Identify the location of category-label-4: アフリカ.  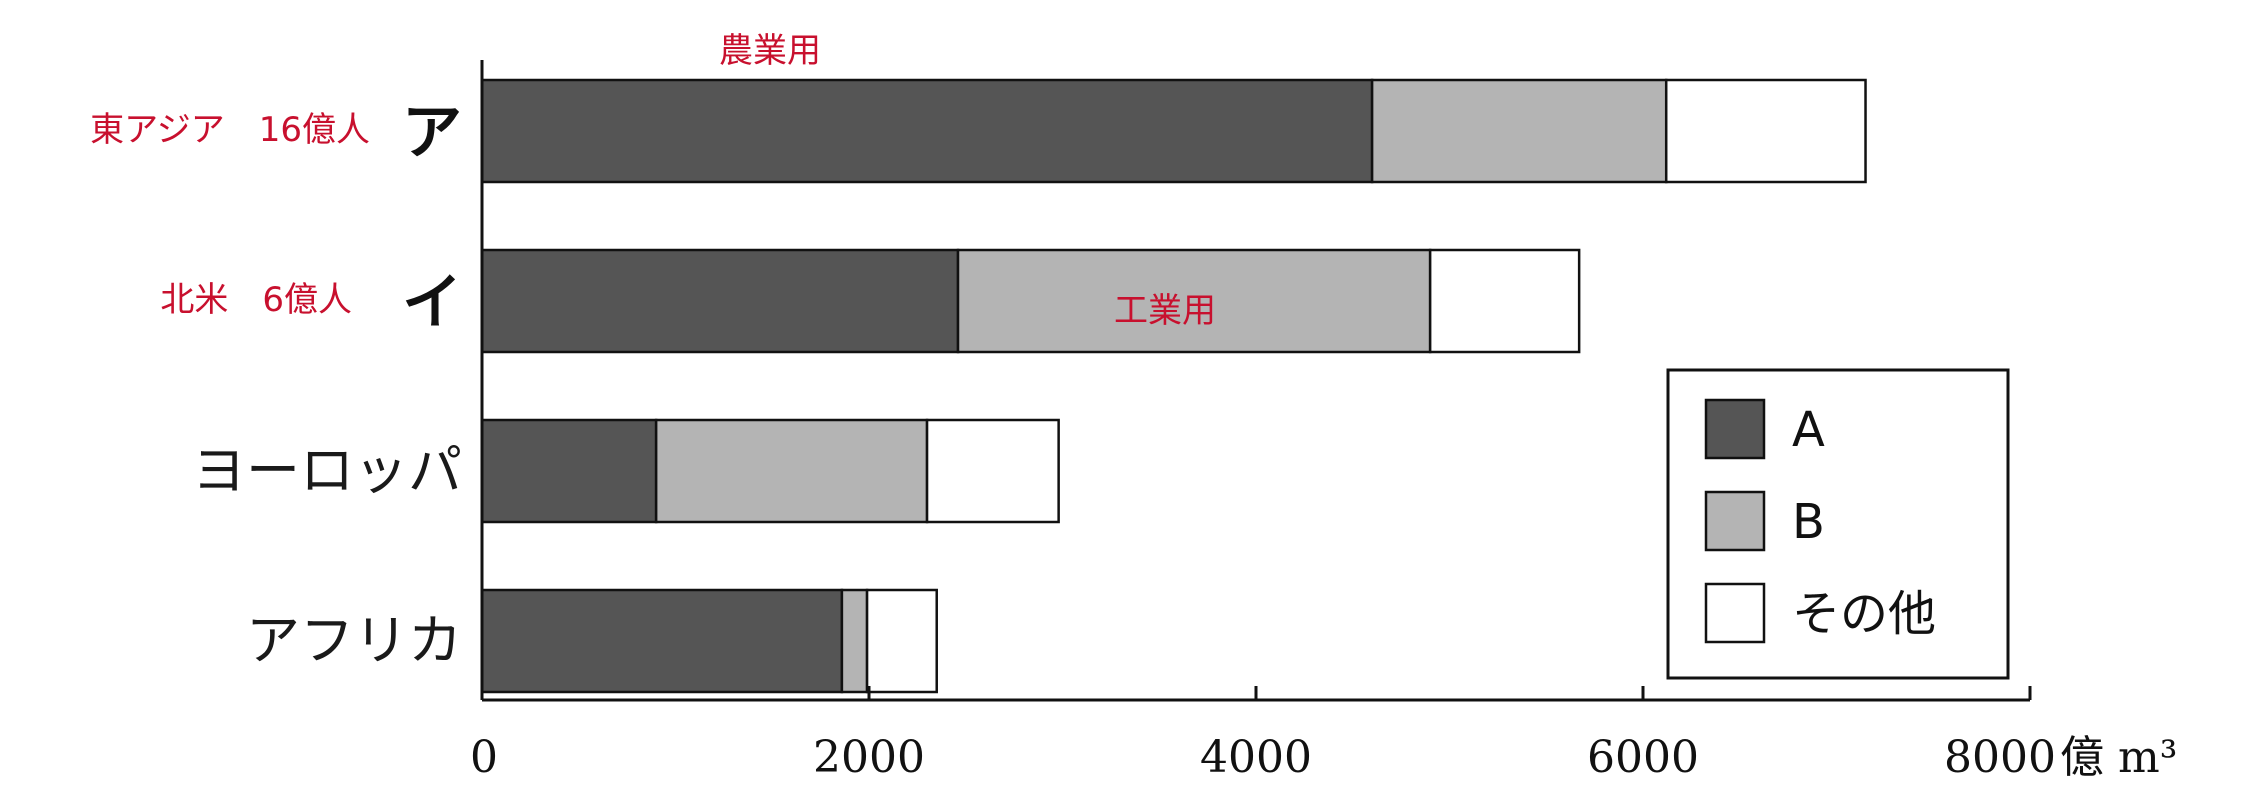
(354, 640).